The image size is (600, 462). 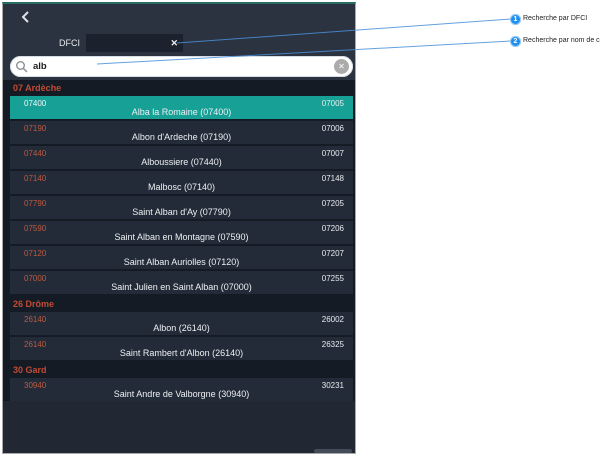 What do you see at coordinates (515, 41) in the screenshot?
I see `callout-badge-2: 2` at bounding box center [515, 41].